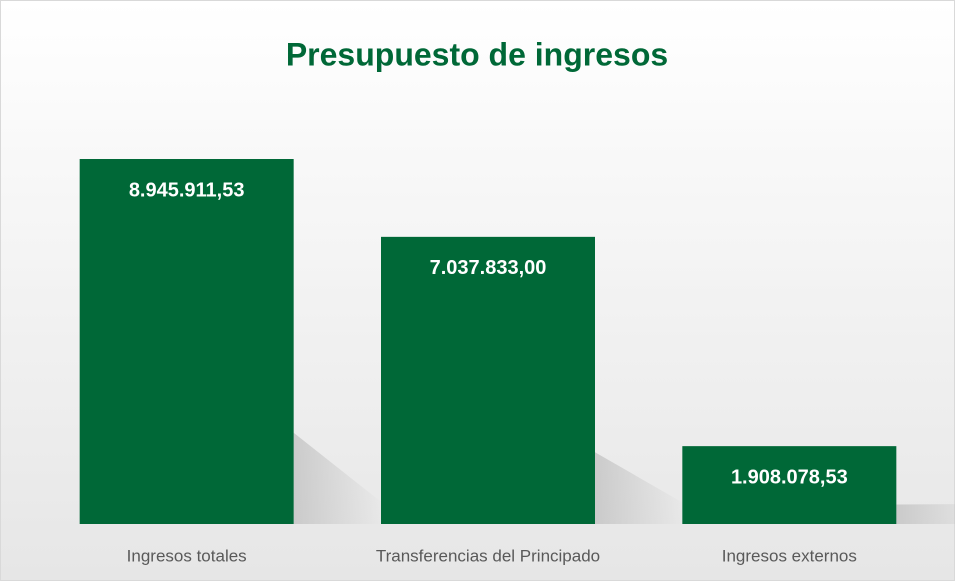  Describe the element at coordinates (187, 555) in the screenshot. I see `x-tick-label: Ingresos totales` at that location.